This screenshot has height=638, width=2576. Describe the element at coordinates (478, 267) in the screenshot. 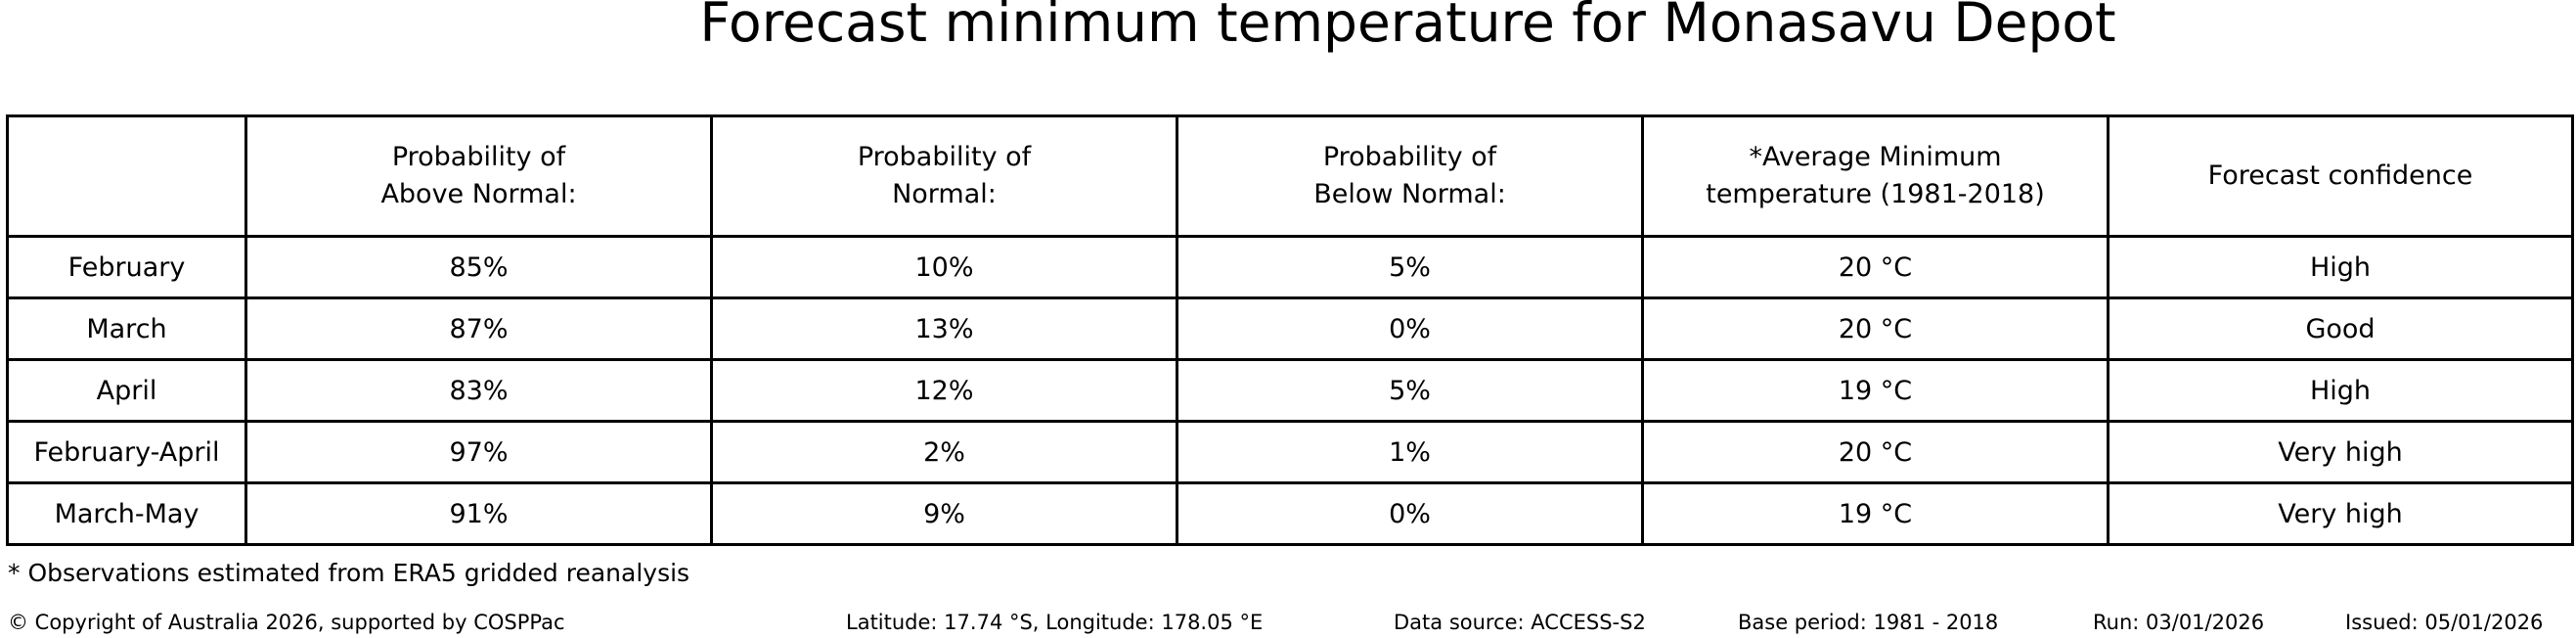

I see `cell-above-normal: 85%` at that location.